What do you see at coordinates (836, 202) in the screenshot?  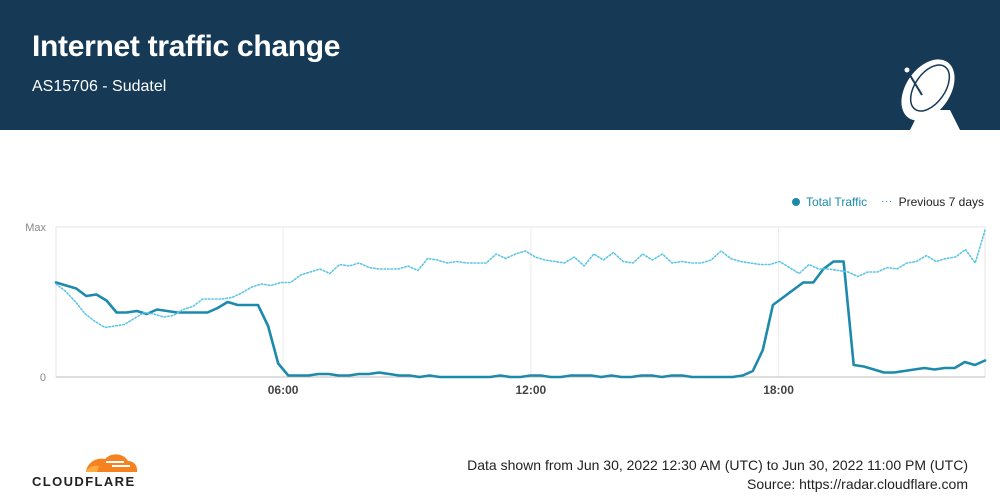 I see `legend-label-current: Total Traffic` at bounding box center [836, 202].